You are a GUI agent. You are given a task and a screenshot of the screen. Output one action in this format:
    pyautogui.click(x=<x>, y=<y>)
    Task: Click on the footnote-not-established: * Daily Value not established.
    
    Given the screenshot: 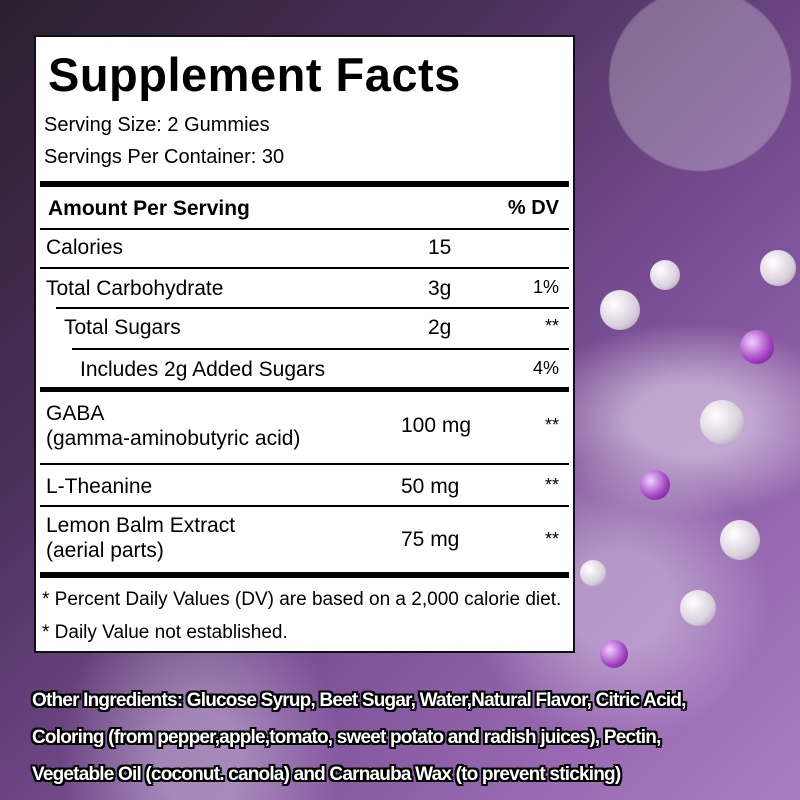 What is the action you would take?
    pyautogui.click(x=165, y=632)
    